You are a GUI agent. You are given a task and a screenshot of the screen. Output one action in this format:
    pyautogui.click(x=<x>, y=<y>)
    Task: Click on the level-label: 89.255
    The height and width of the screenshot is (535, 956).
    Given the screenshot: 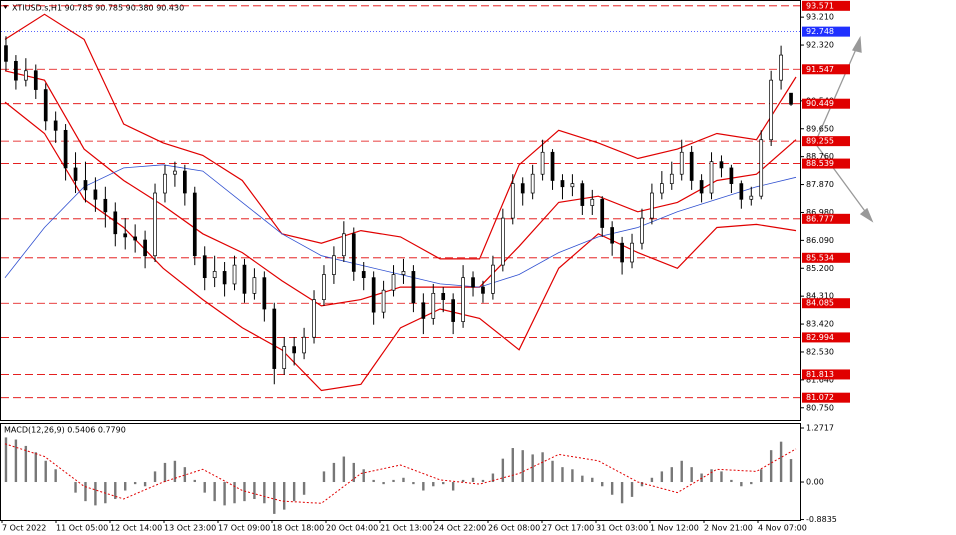 What is the action you would take?
    pyautogui.click(x=820, y=141)
    